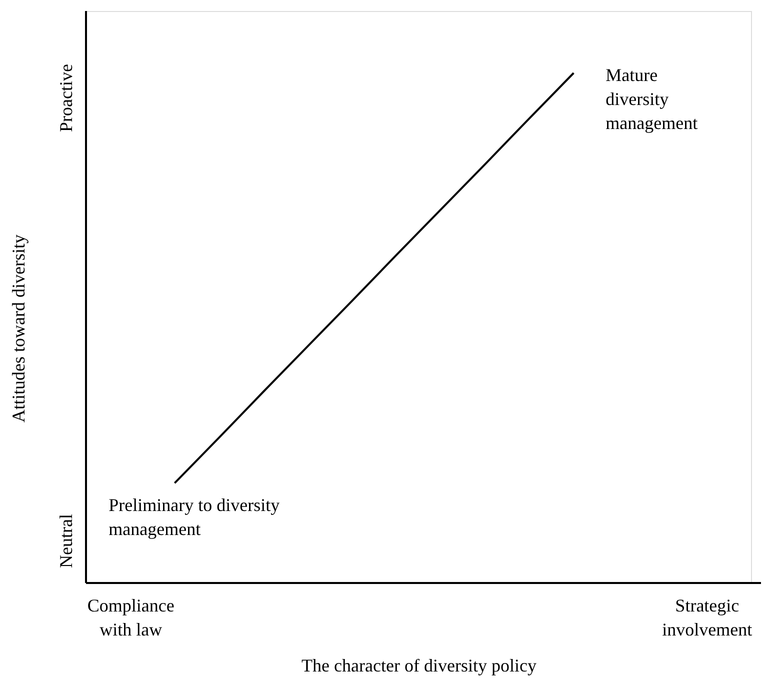  Describe the element at coordinates (419, 666) in the screenshot. I see `x-axis-title: The character of diversity policy` at that location.